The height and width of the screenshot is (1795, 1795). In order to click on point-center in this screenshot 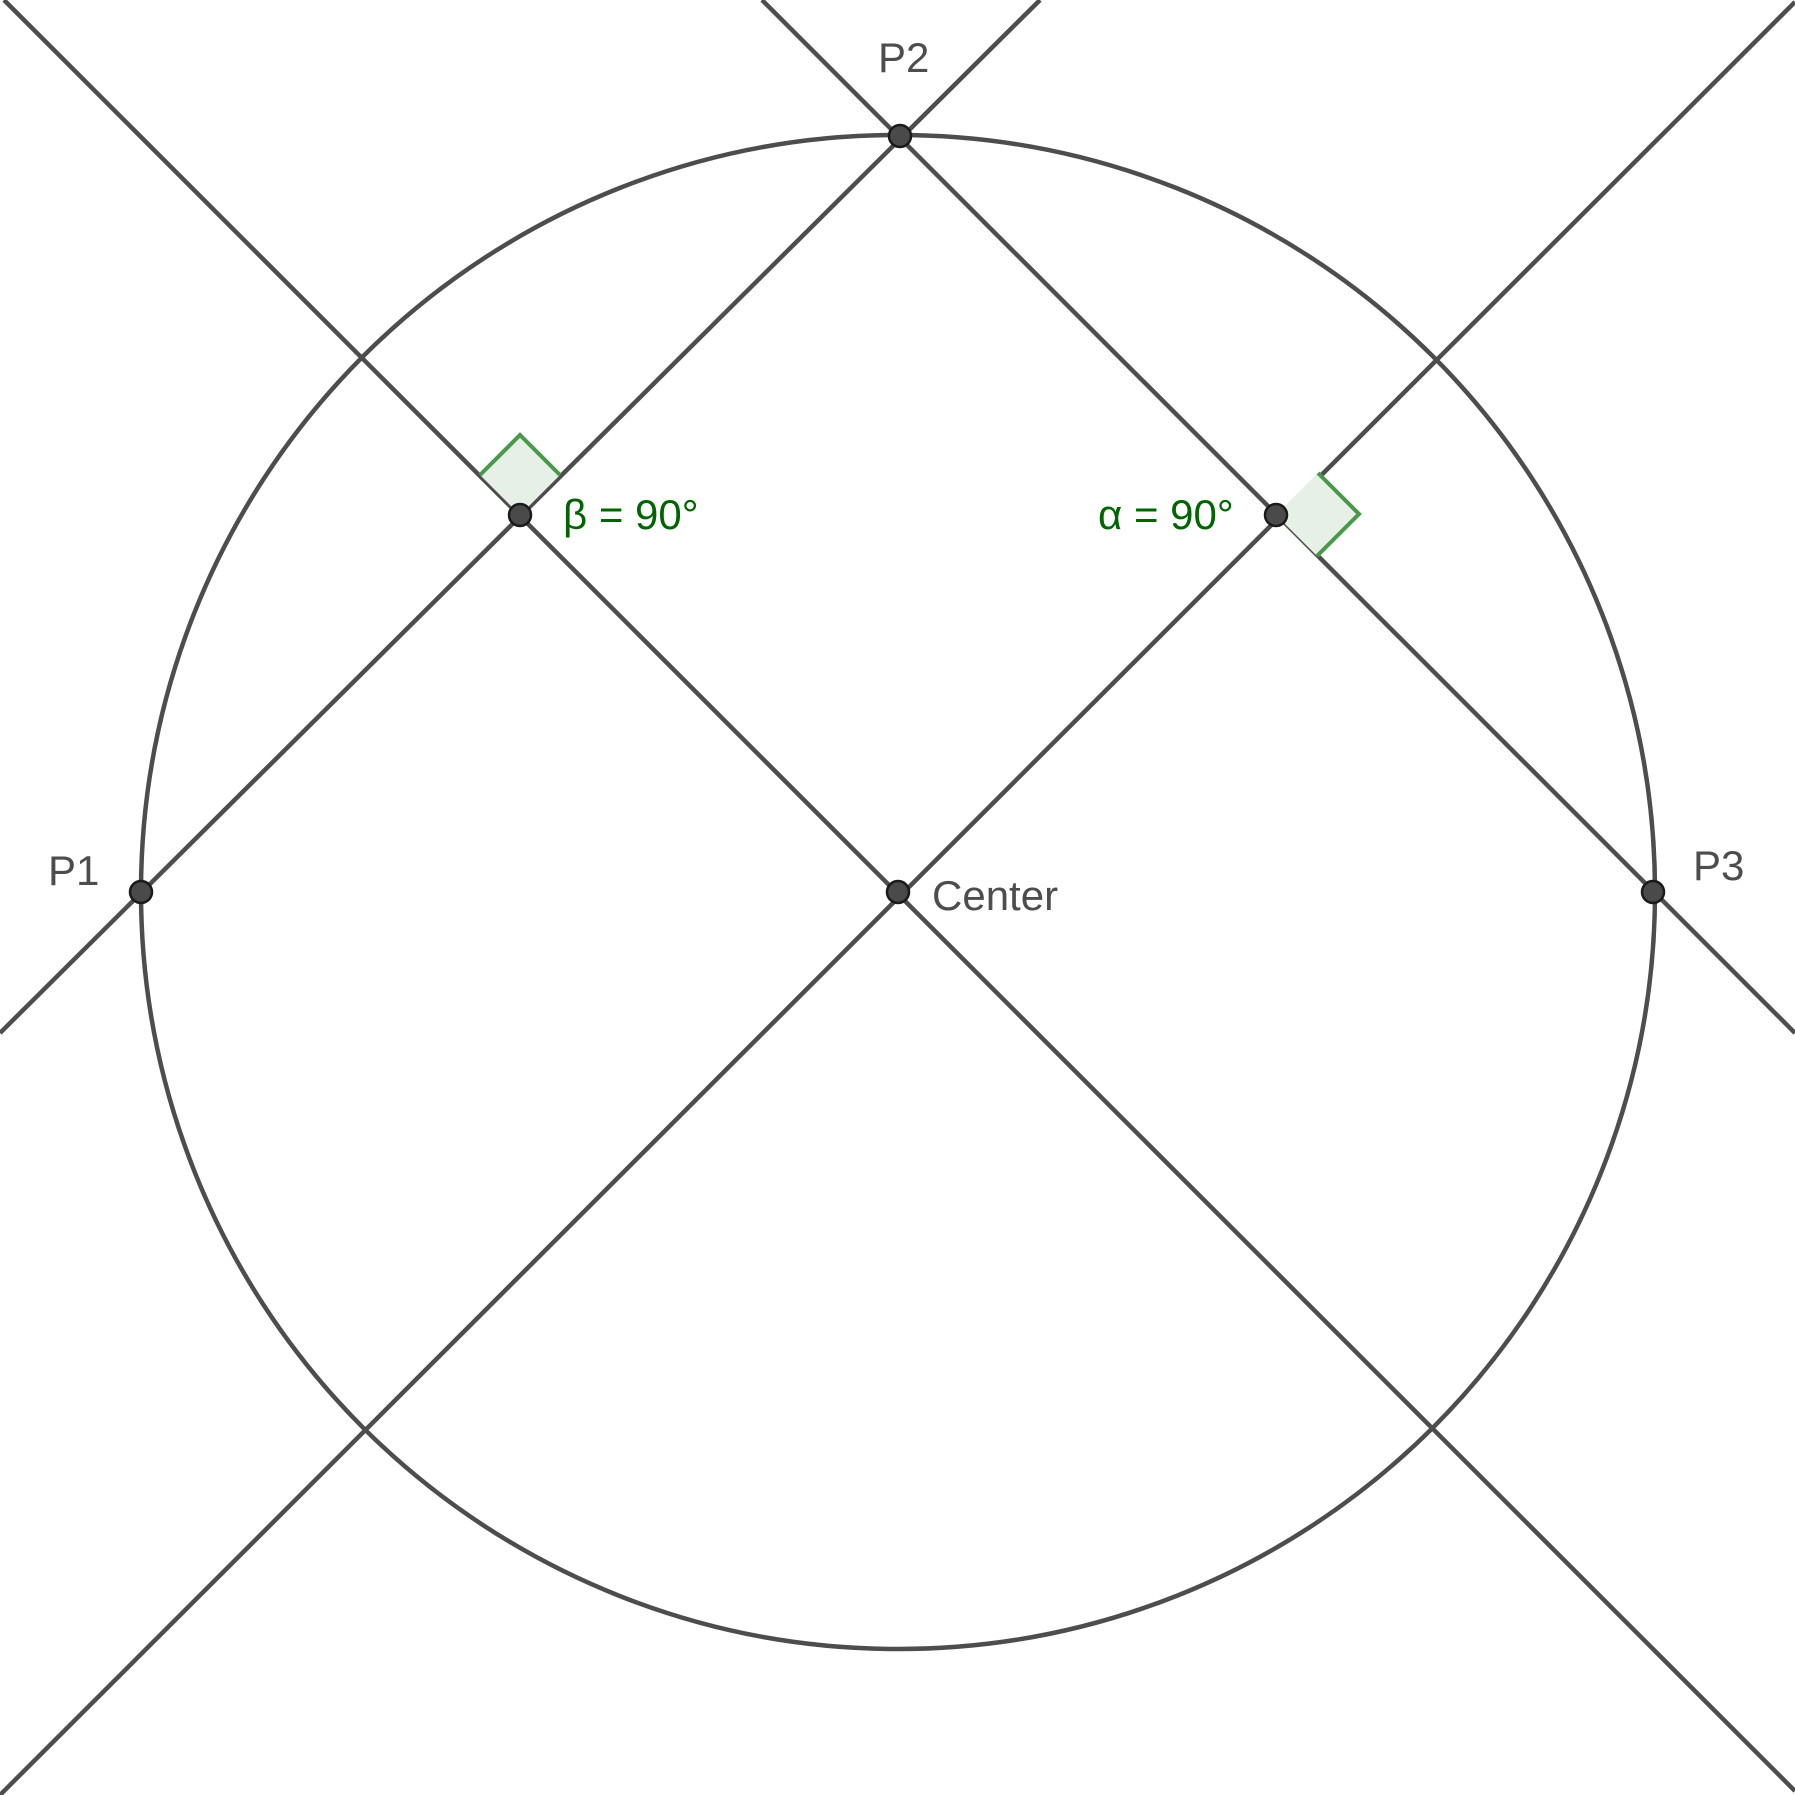, I will do `click(898, 892)`.